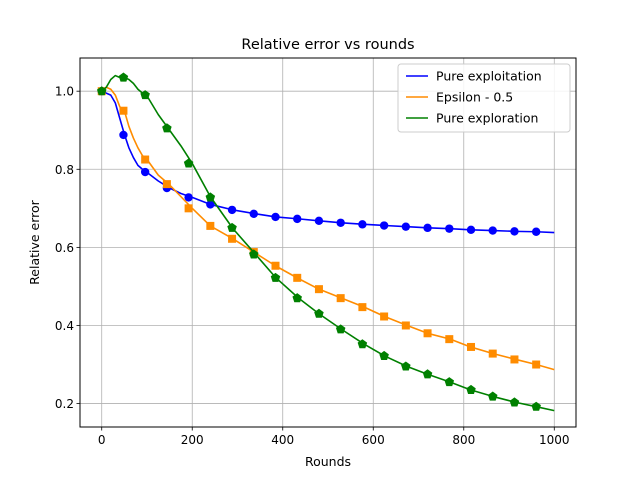  I want to click on legend-box, so click(484, 98).